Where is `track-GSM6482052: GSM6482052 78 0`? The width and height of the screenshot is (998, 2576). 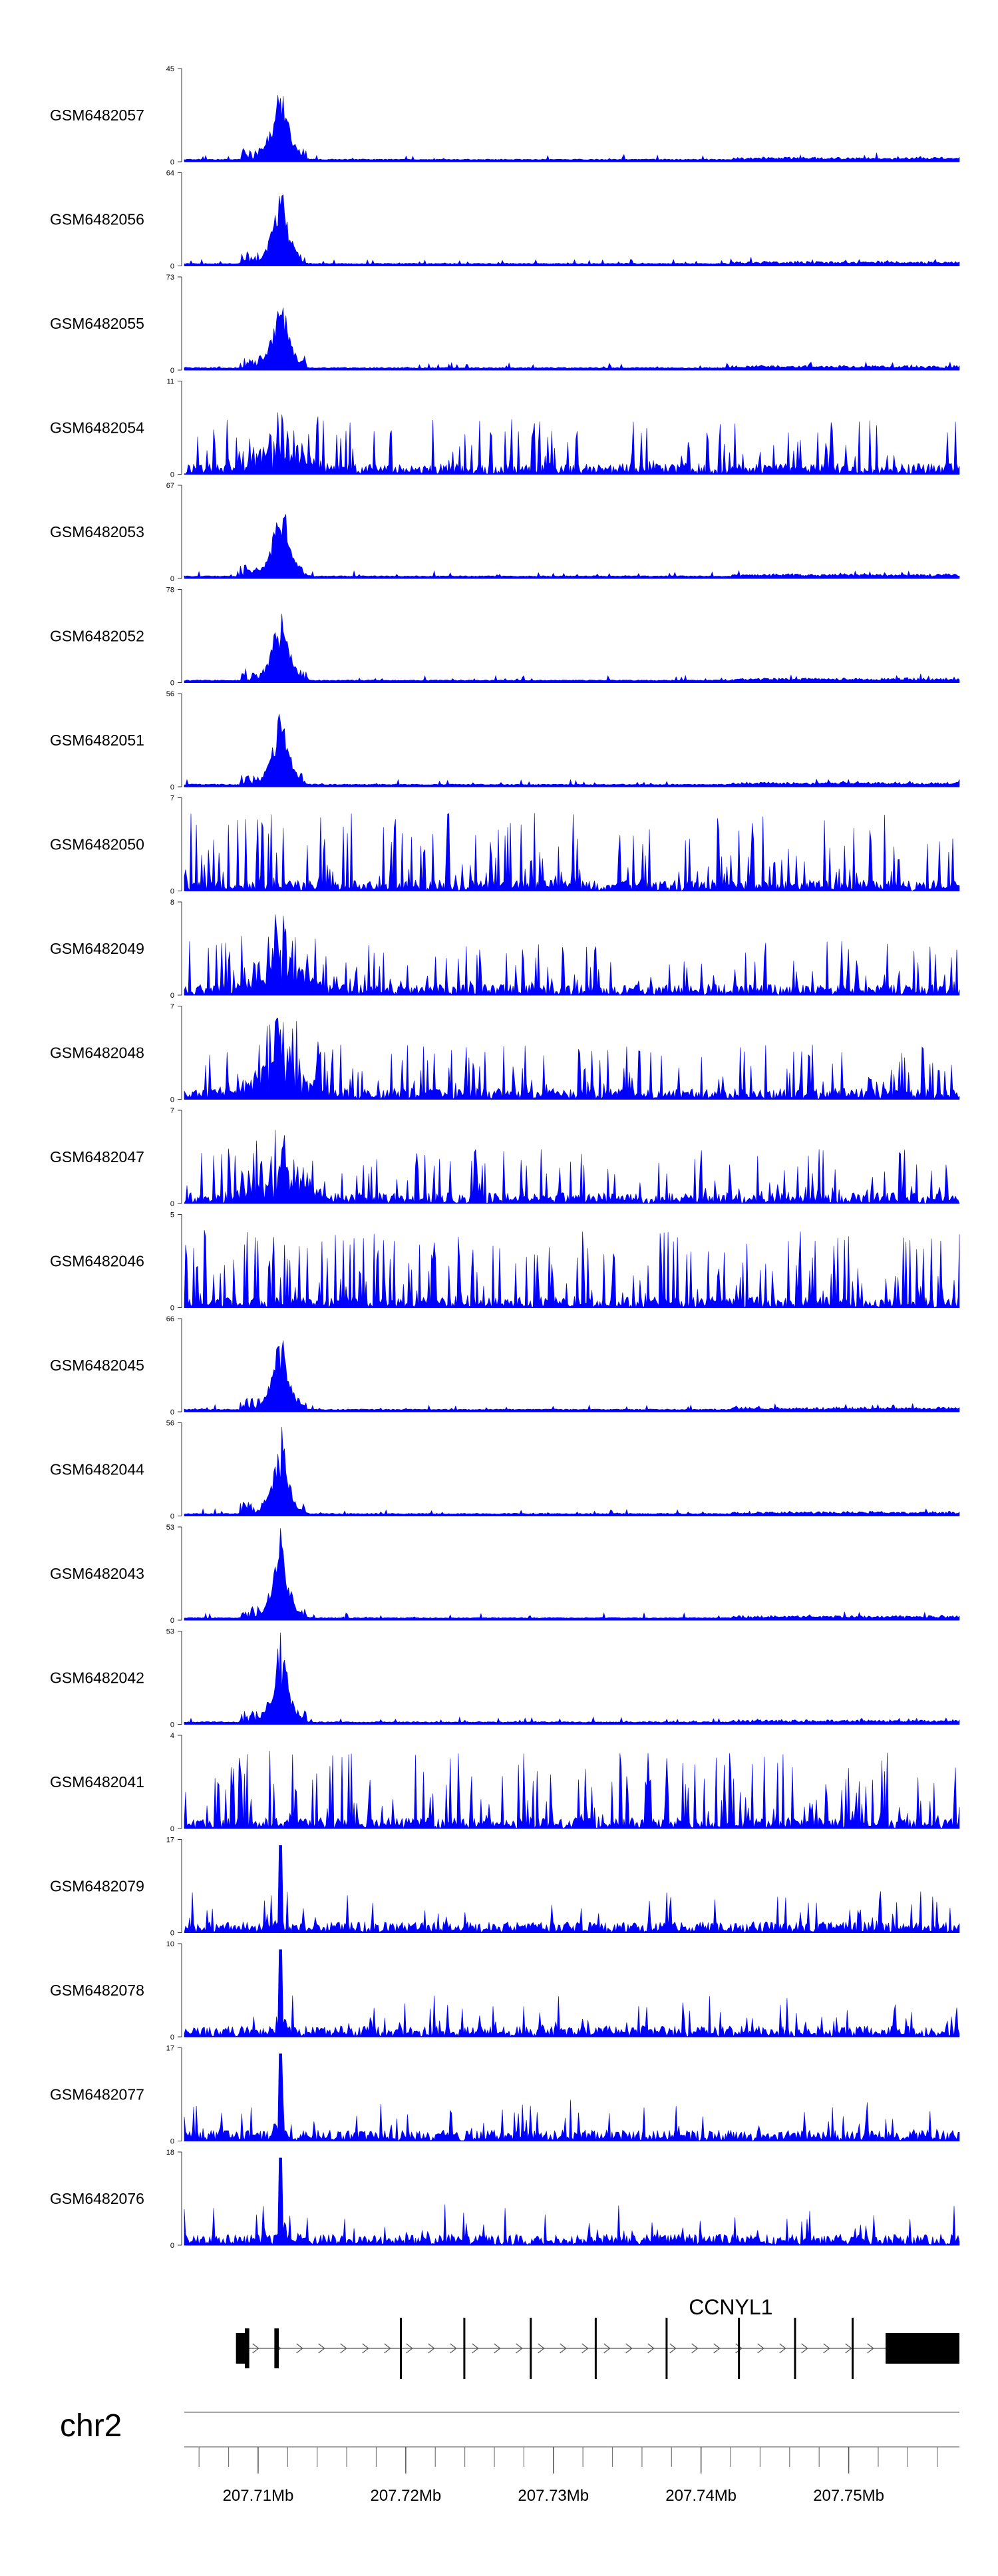
track-GSM6482052: GSM6482052 78 0 is located at coordinates (505, 637).